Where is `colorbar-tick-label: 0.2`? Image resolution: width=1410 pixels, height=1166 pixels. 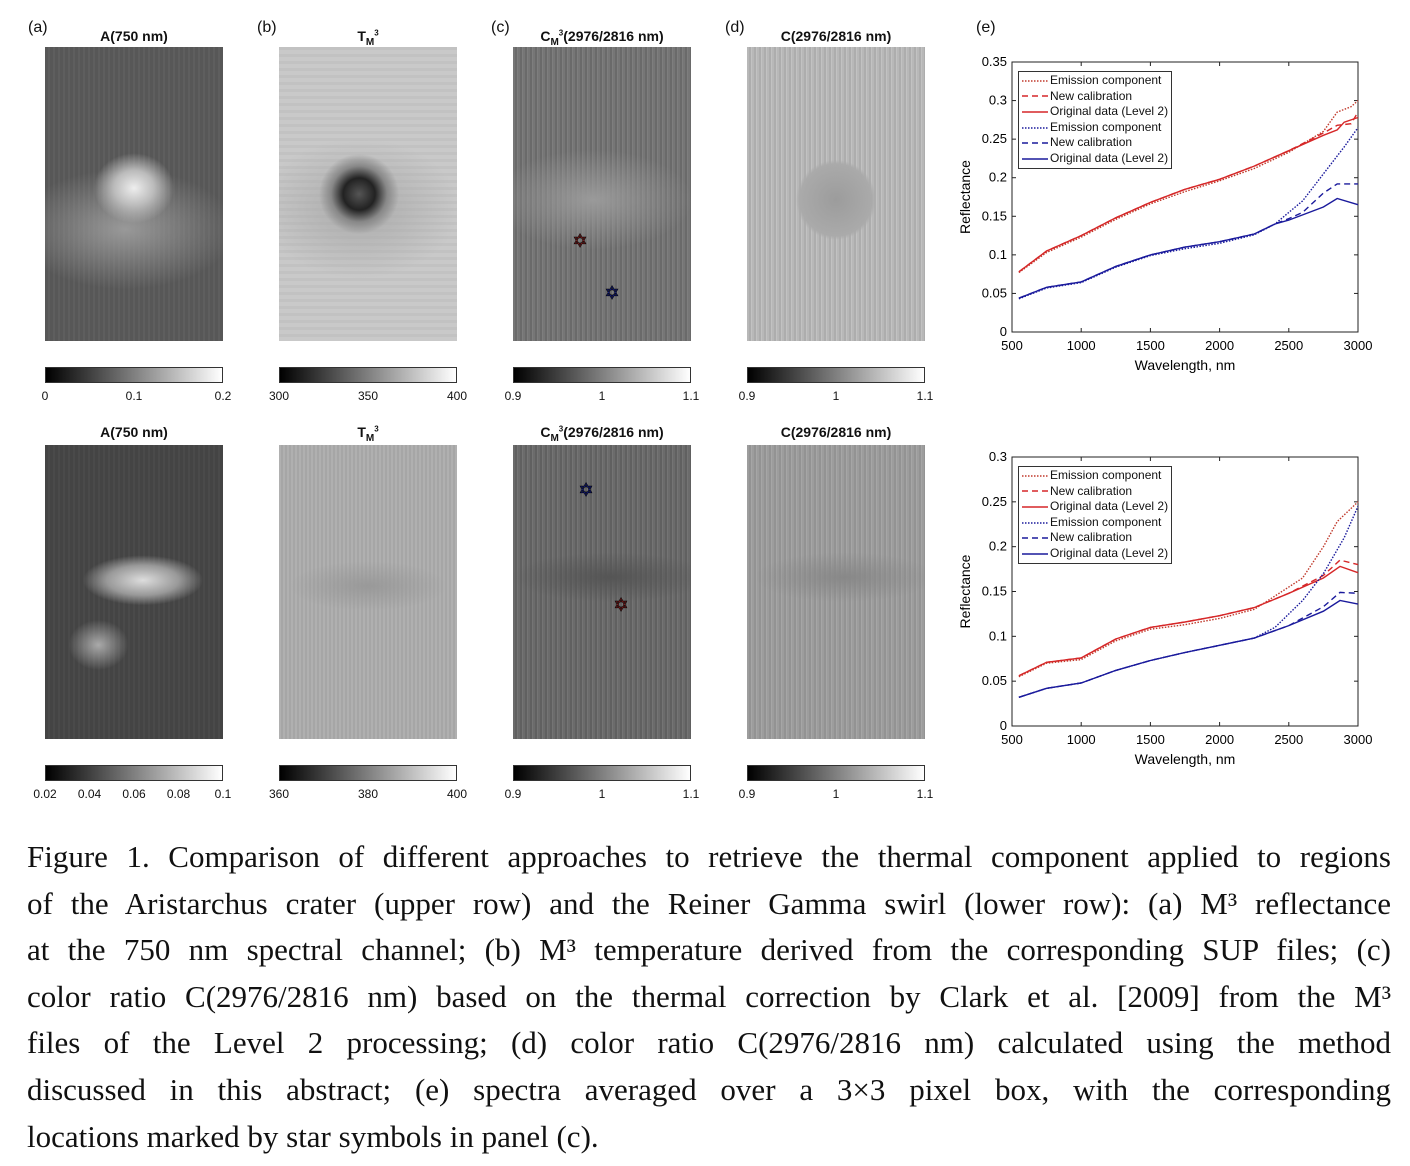 colorbar-tick-label: 0.2 is located at coordinates (223, 396).